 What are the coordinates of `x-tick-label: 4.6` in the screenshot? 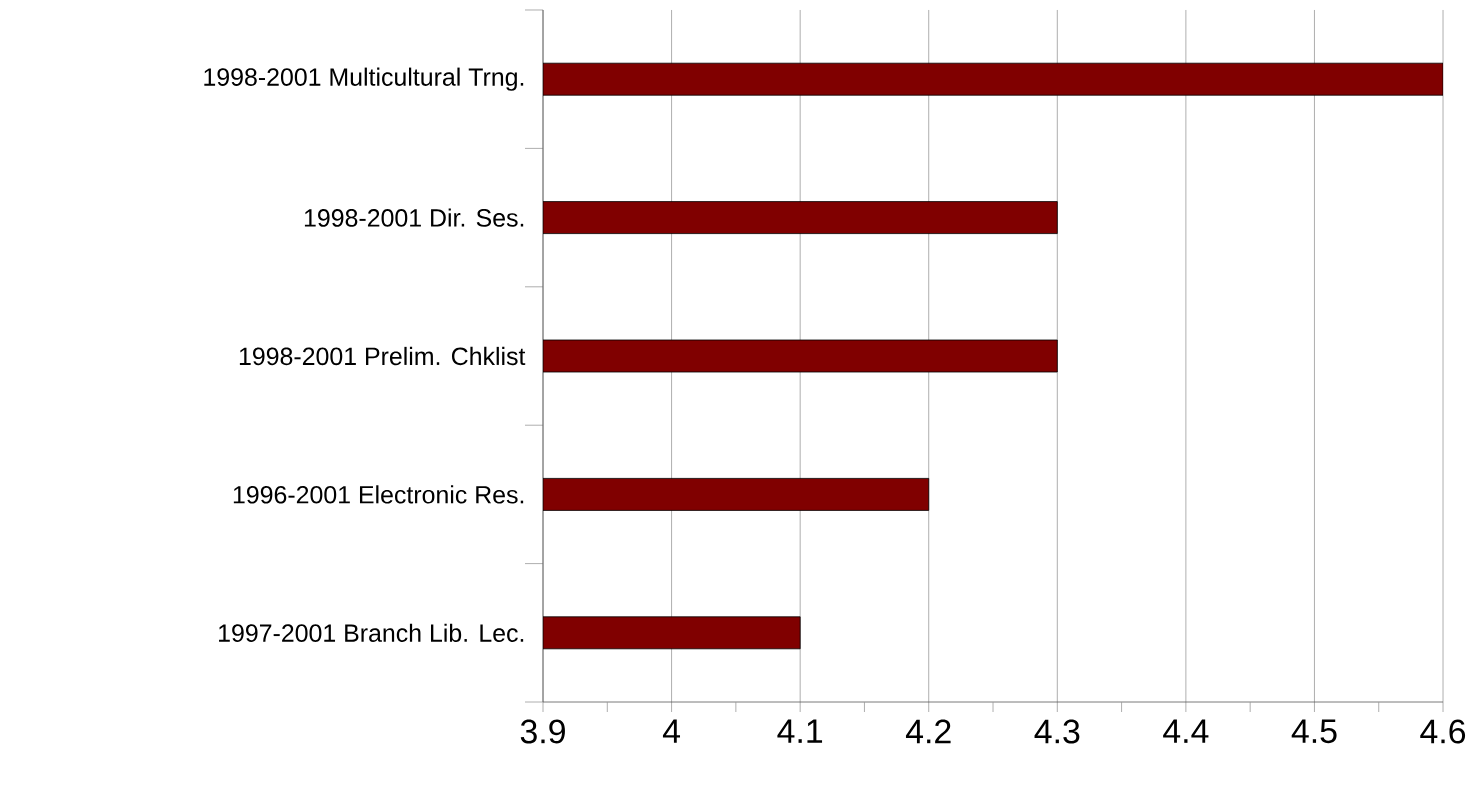 It's located at (1443, 731).